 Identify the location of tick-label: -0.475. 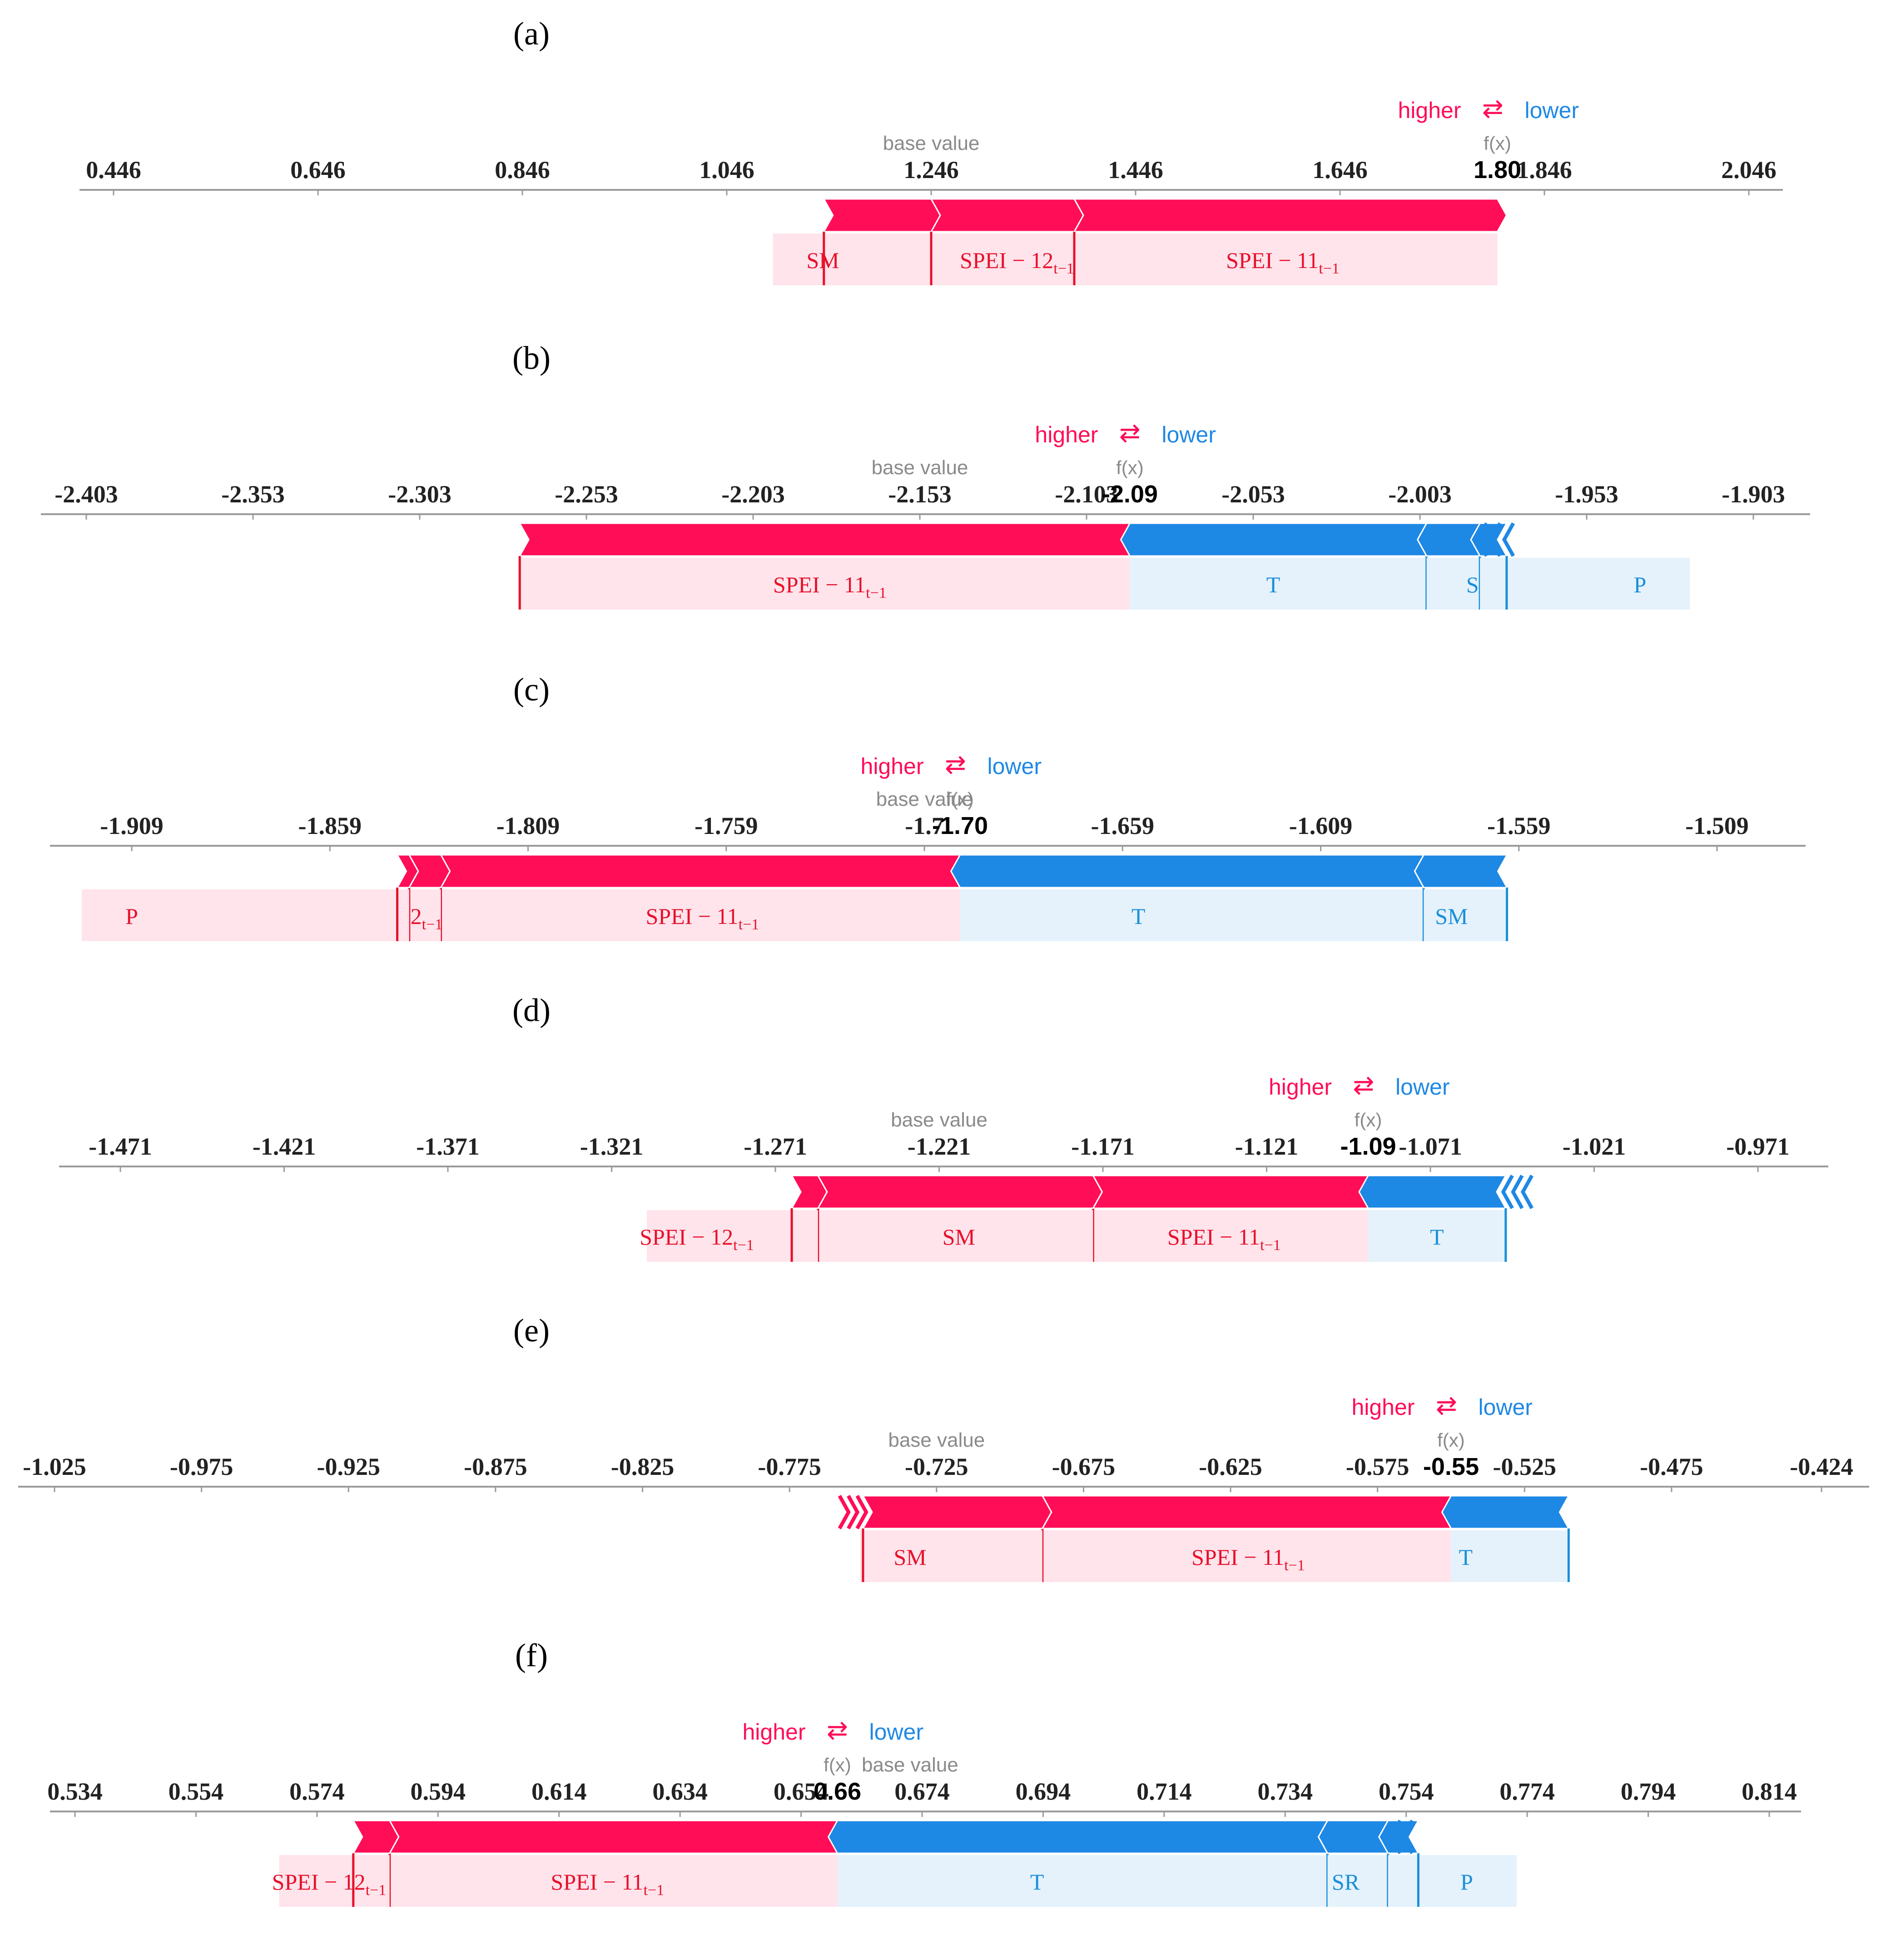
(1671, 1466).